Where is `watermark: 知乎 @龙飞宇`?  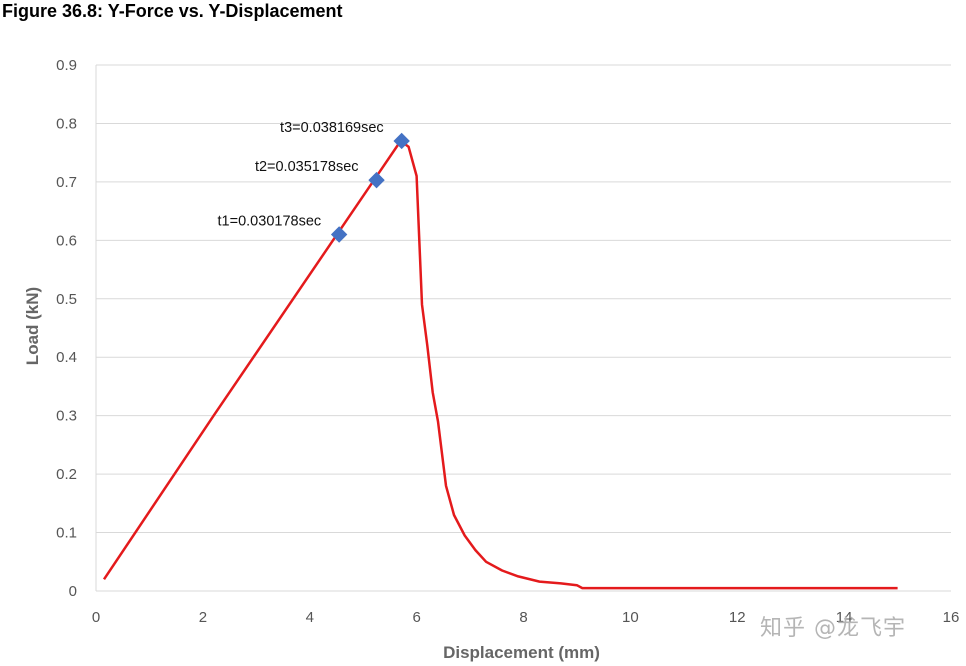 watermark: 知乎 @龙飞宇 is located at coordinates (833, 628).